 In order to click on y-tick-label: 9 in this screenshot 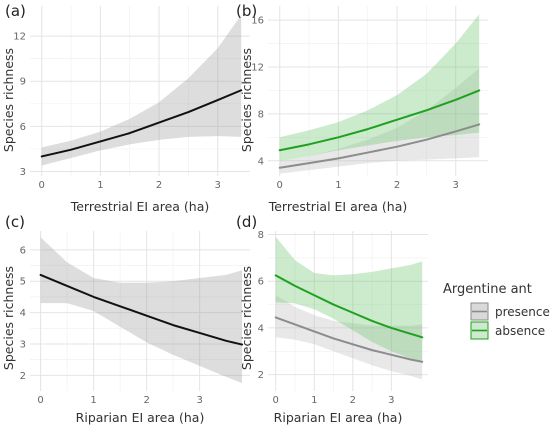, I will do `click(23, 82)`.